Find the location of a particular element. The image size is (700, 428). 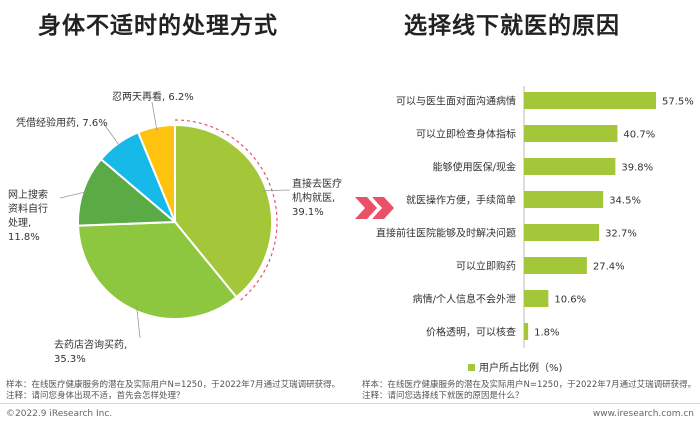

bar-category-label: 可以立即检查身体指标 is located at coordinates (466, 134).